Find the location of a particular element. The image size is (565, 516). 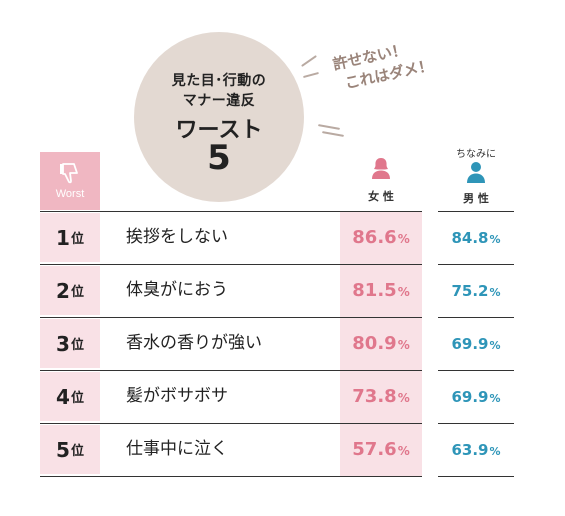

item-label: 香水の香りが強い is located at coordinates (194, 343).